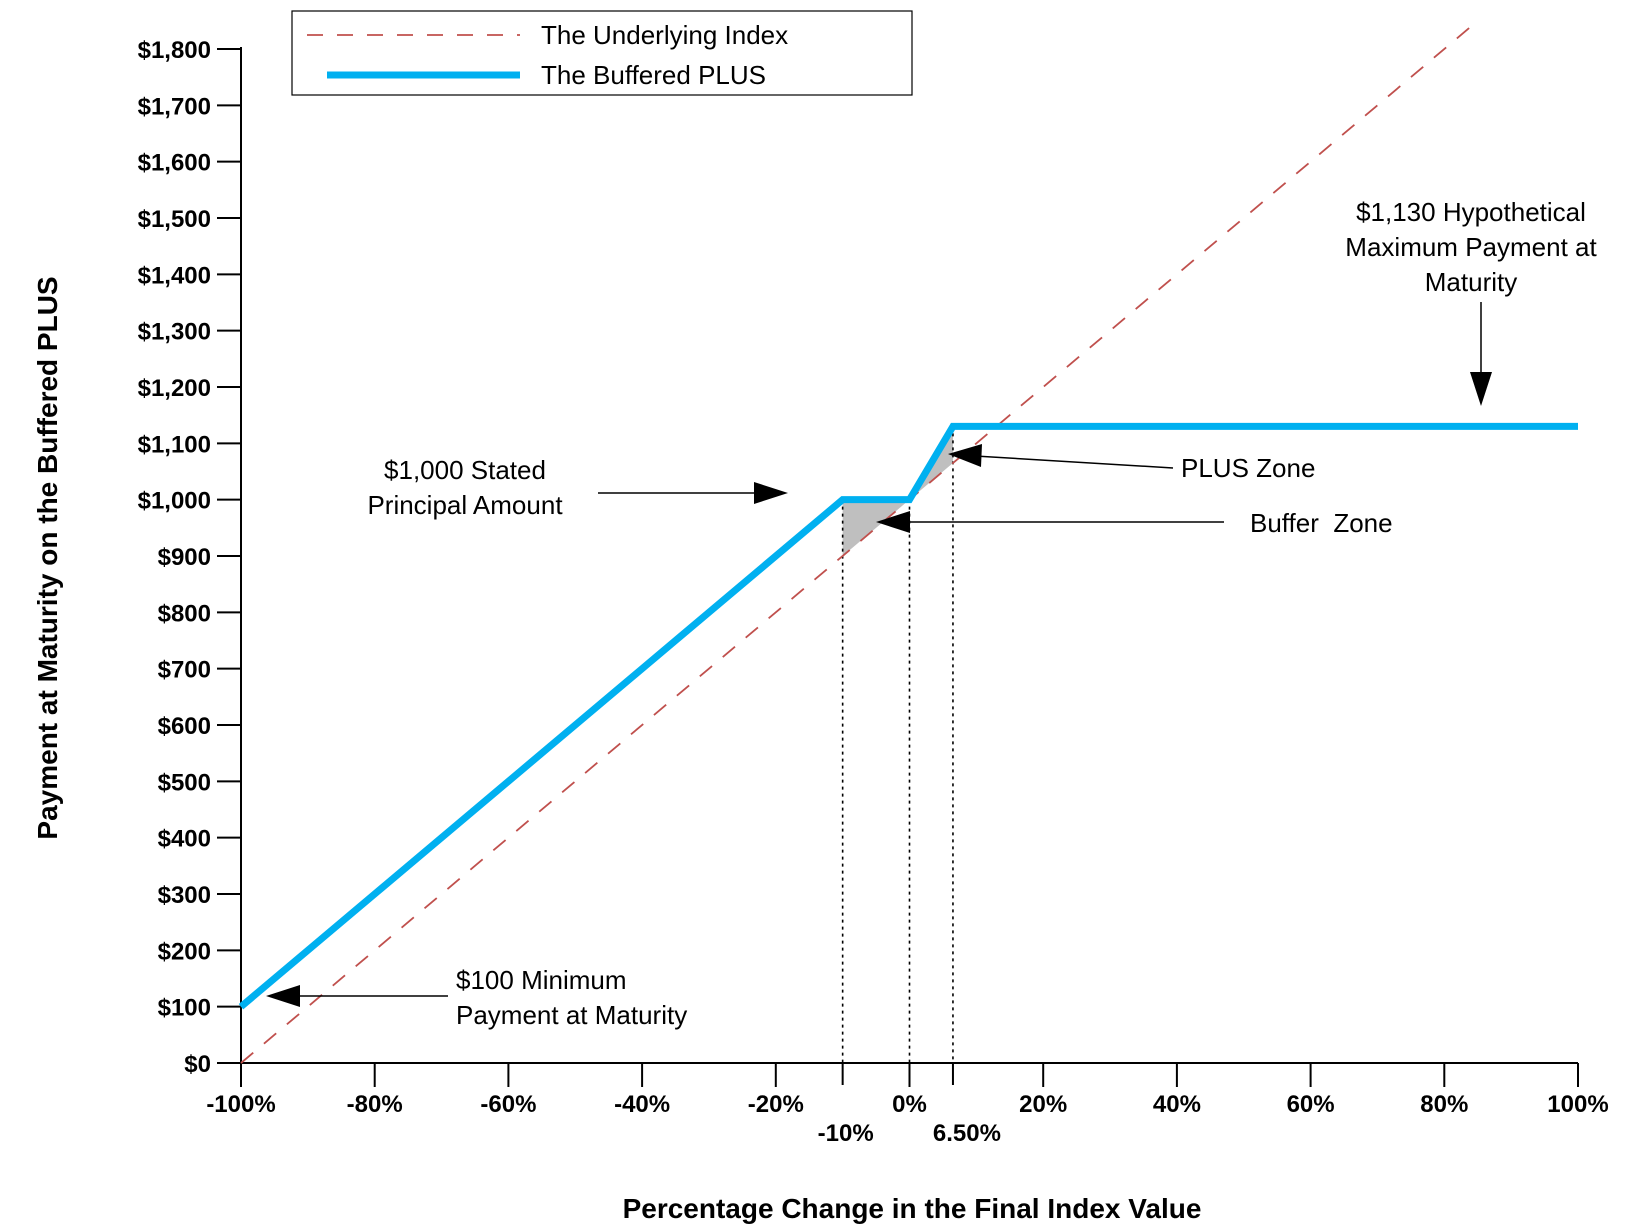  What do you see at coordinates (1074, 462) in the screenshot?
I see `annotation-plus-zone-arrow` at bounding box center [1074, 462].